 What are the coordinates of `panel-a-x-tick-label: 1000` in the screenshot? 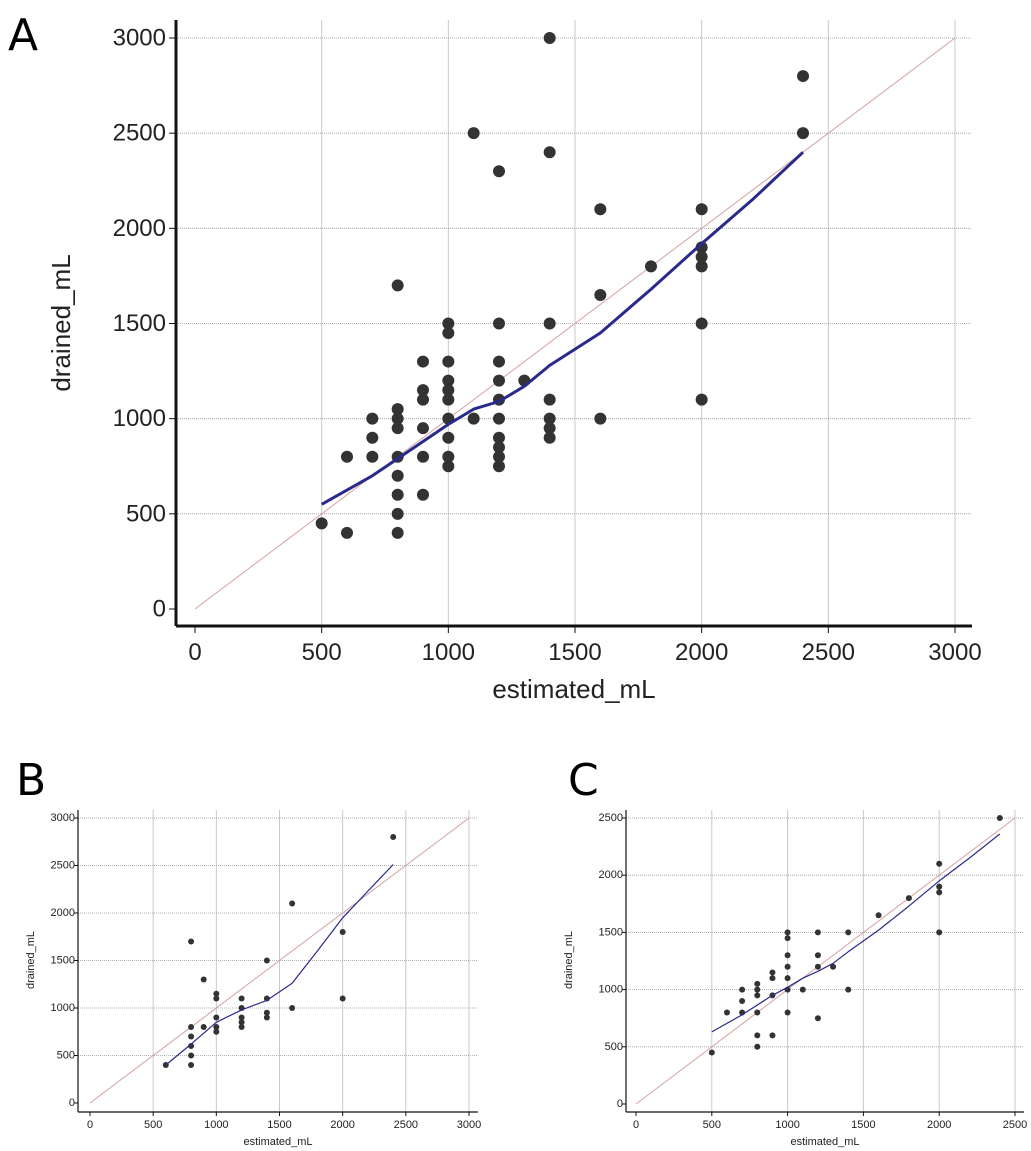 It's located at (448, 652).